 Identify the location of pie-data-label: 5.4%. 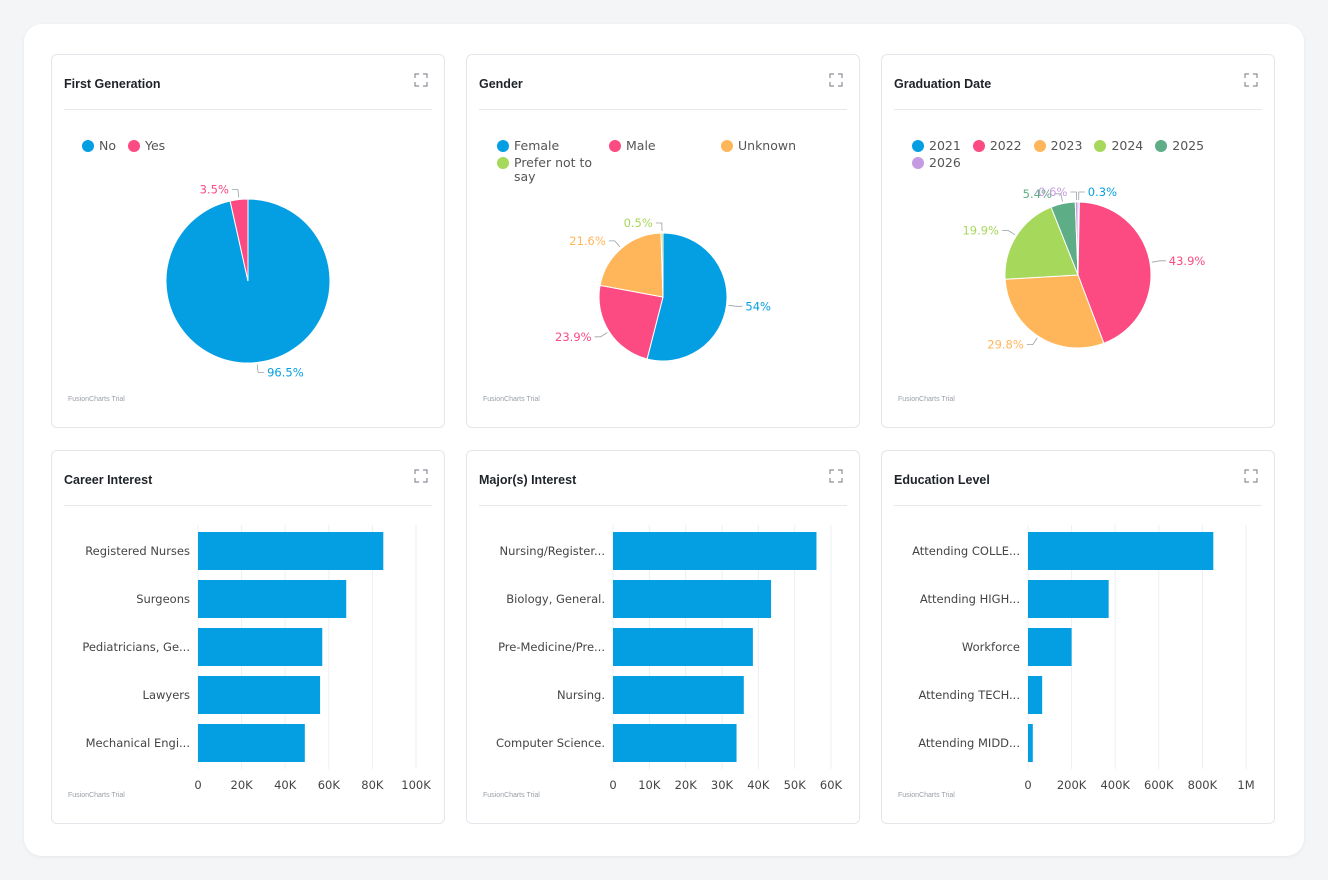
(1037, 194).